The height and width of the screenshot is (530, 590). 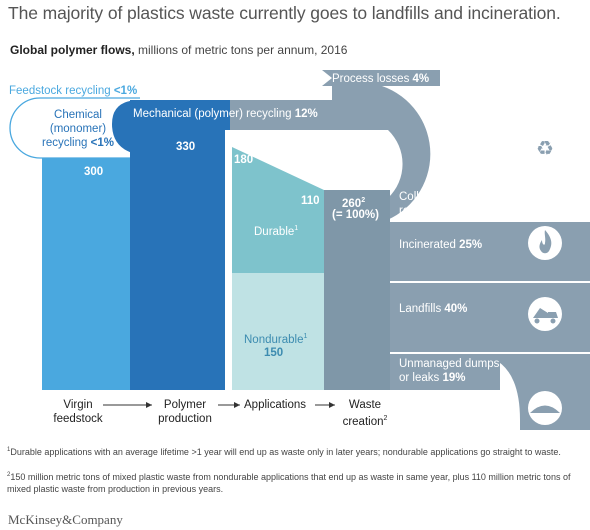 What do you see at coordinates (275, 405) in the screenshot?
I see `axis-applications: Applications` at bounding box center [275, 405].